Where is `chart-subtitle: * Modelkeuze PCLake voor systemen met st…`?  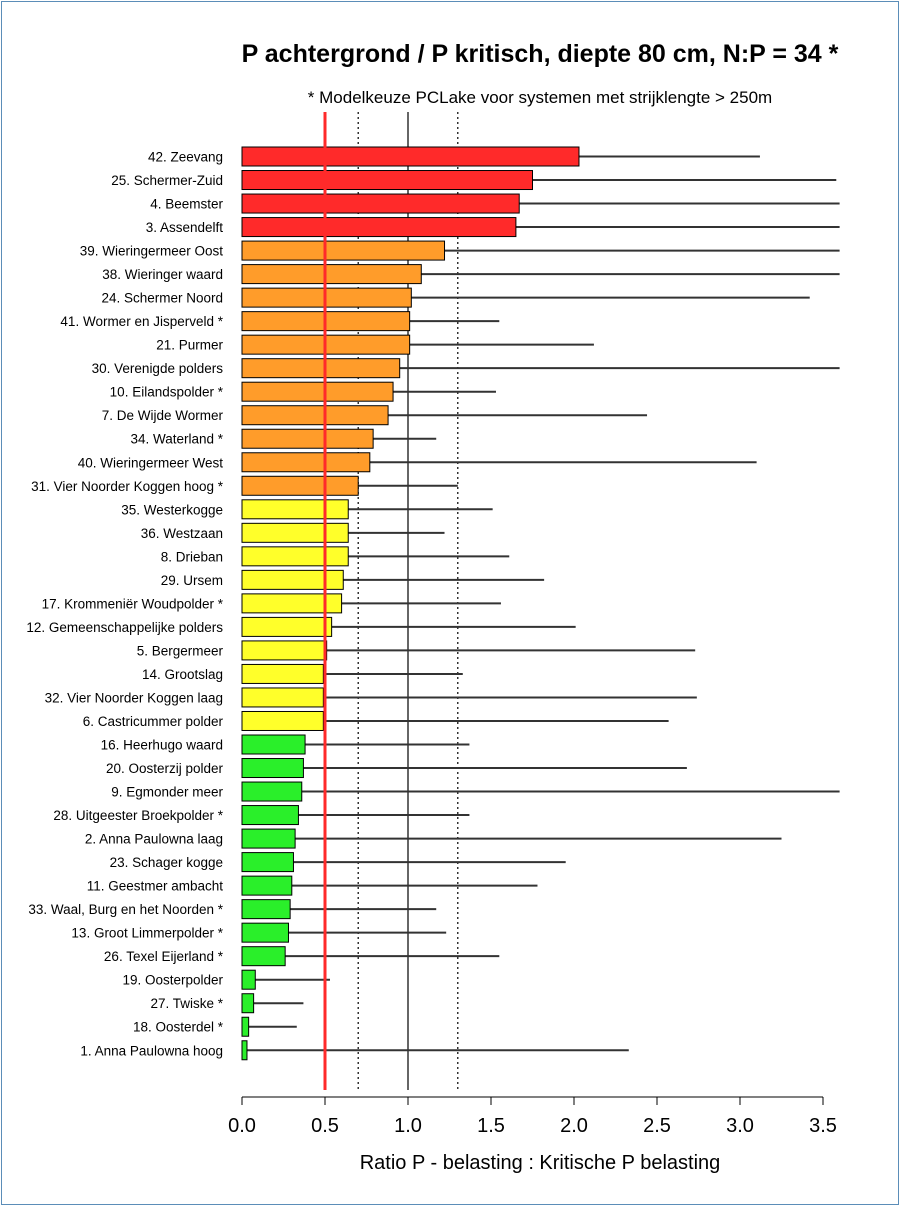
chart-subtitle: * Modelkeuze PCLake voor systemen met st… is located at coordinates (540, 97).